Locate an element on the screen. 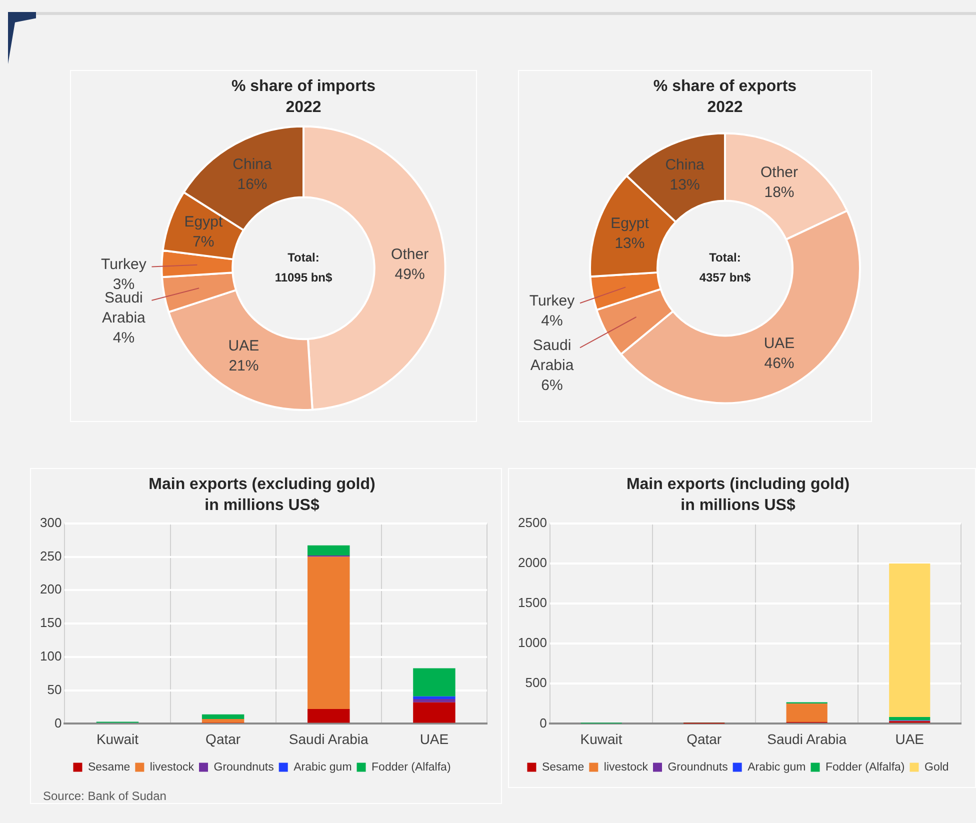  text: Total: 4357 bn$ is located at coordinates (725, 267).